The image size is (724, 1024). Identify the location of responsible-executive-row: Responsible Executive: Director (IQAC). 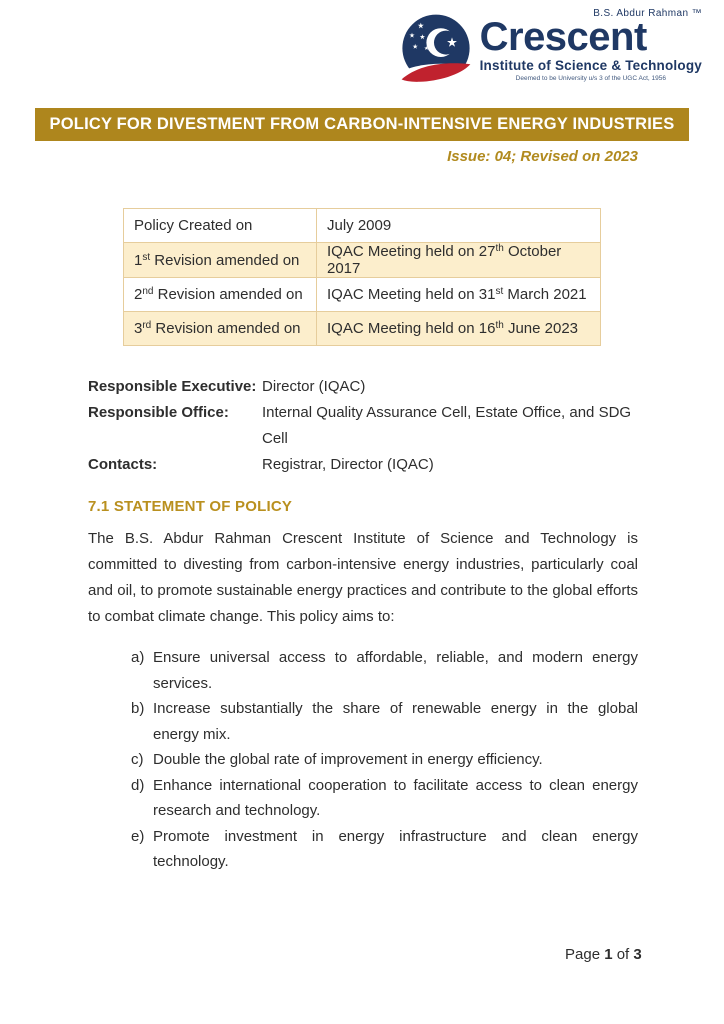
(366, 387).